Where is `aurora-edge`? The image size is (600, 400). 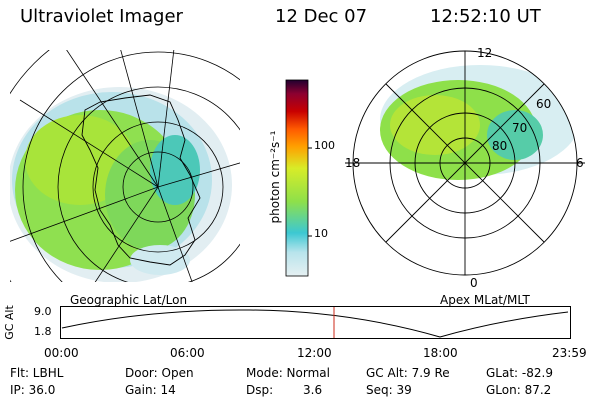
aurora-edge is located at coordinates (160, 260).